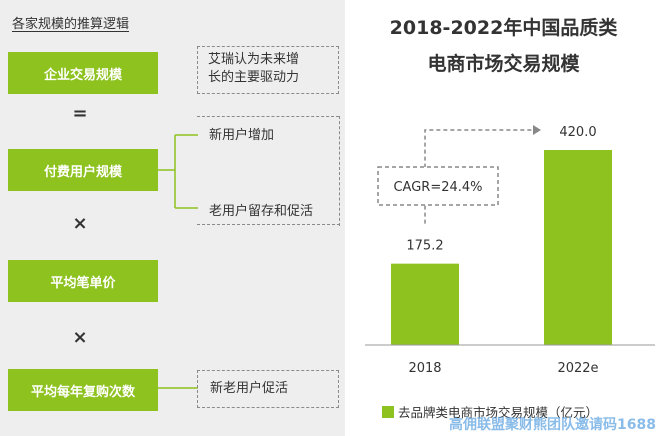  I want to click on chart-legend: 去品牌类电商市场交易规模（亿元）, so click(490, 411).